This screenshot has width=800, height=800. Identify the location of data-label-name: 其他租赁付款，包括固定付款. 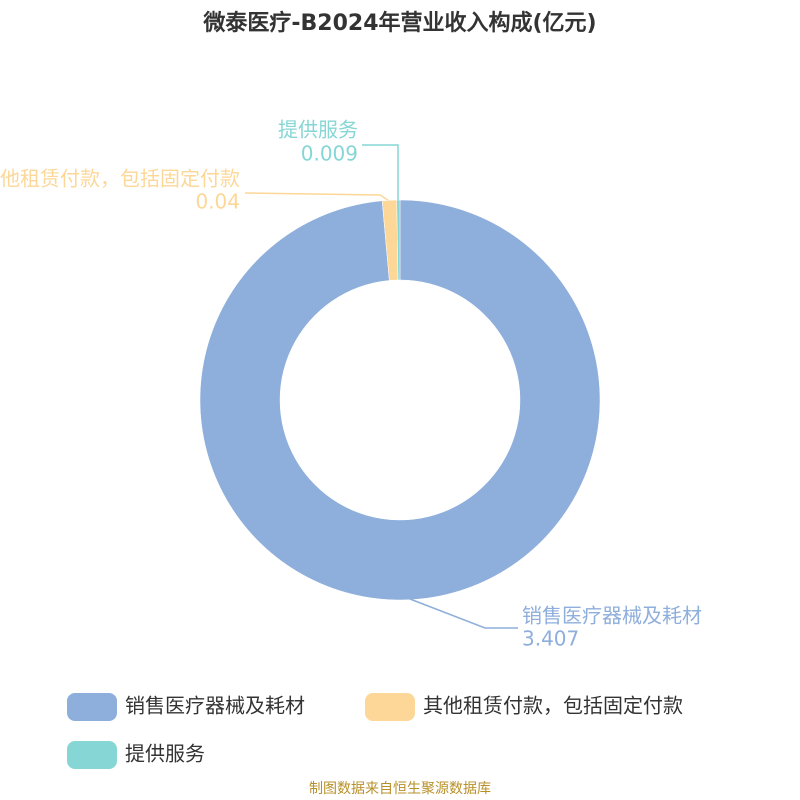
(120, 179).